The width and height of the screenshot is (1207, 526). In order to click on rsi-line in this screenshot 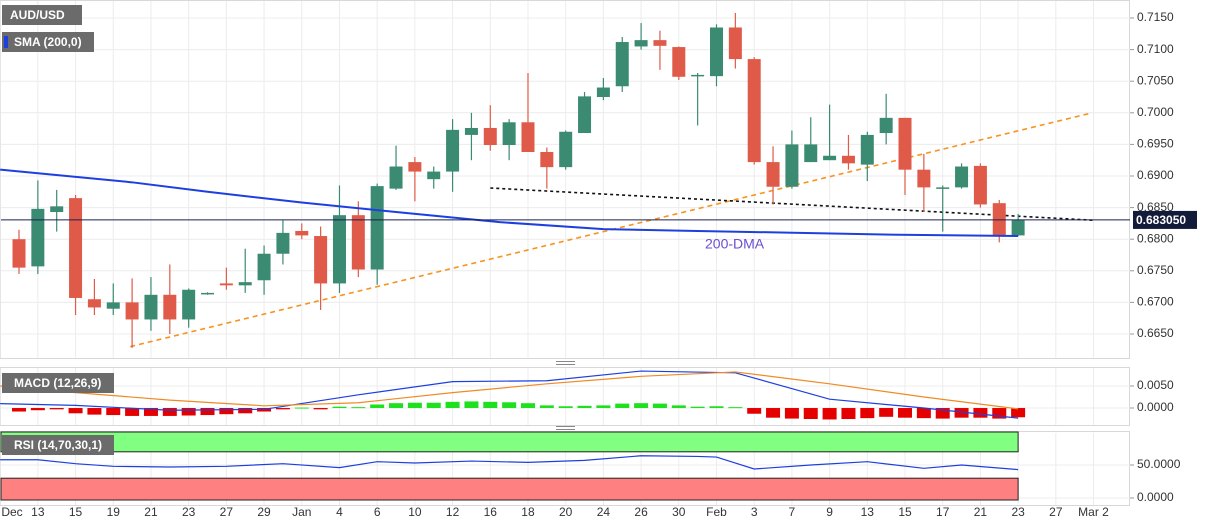, I will do `click(509, 463)`.